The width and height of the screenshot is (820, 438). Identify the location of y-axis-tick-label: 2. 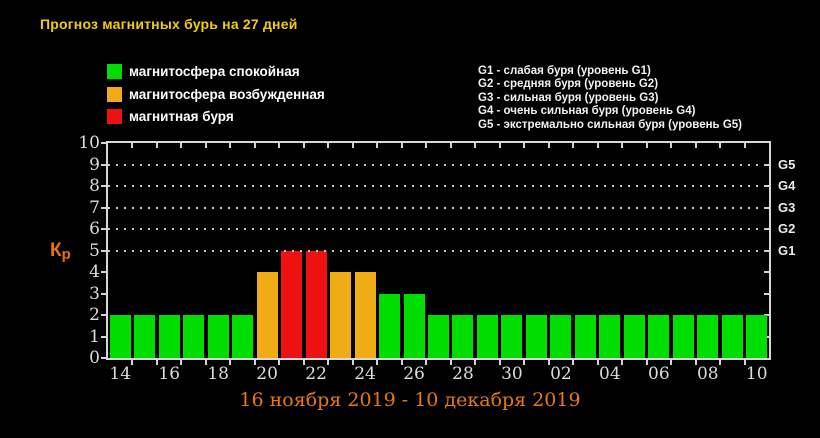
(94, 315).